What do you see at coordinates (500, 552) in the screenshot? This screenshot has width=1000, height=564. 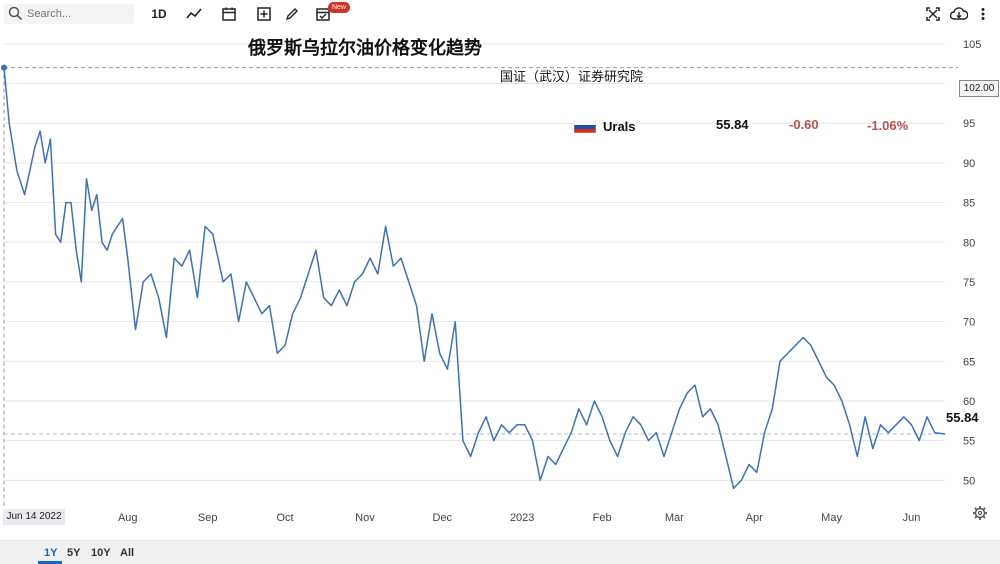 I see `range-bar: 1Y 5Y 10Y All` at bounding box center [500, 552].